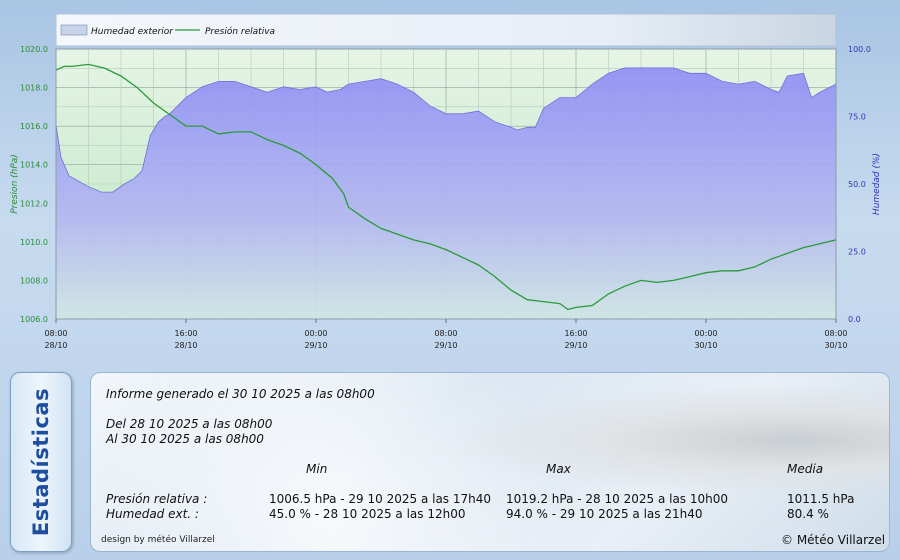 This screenshot has height=560, width=900. What do you see at coordinates (617, 499) in the screenshot?
I see `row-pressure-max: 1019.2 hPa - 28 10 2025 a las 10h00` at bounding box center [617, 499].